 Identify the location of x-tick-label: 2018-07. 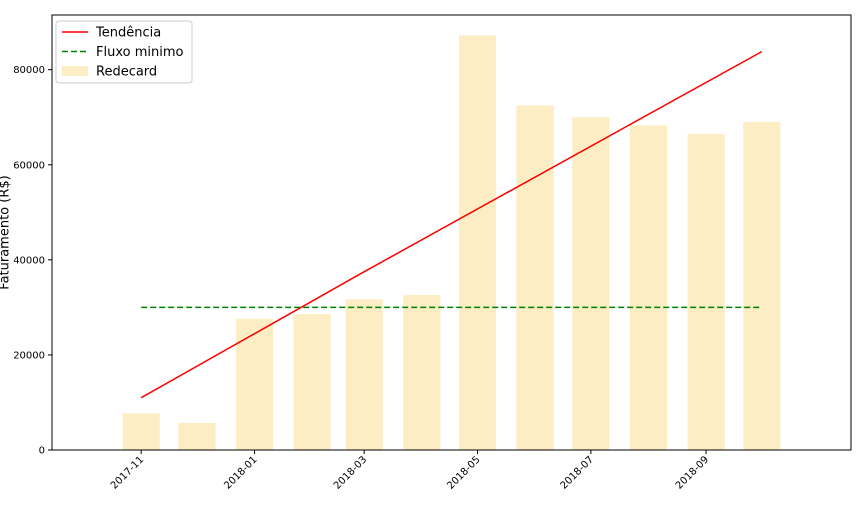
(577, 472).